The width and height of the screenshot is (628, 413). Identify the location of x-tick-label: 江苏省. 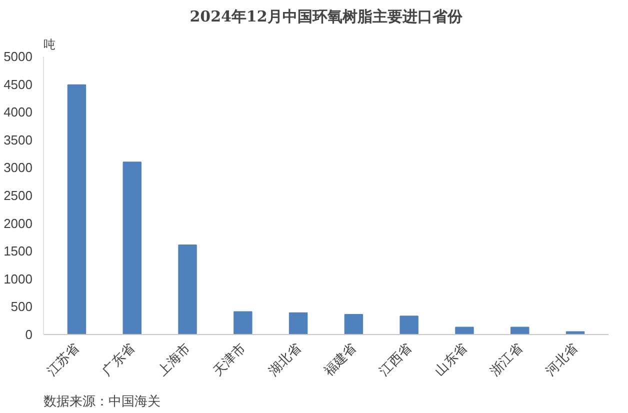
(63, 359).